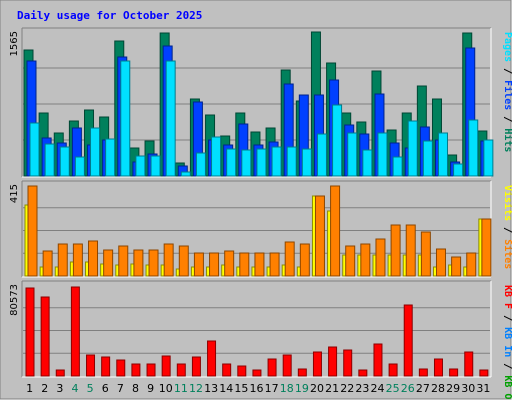 The height and width of the screenshot is (400, 512). I want to click on day-label: 19, so click(302, 388).